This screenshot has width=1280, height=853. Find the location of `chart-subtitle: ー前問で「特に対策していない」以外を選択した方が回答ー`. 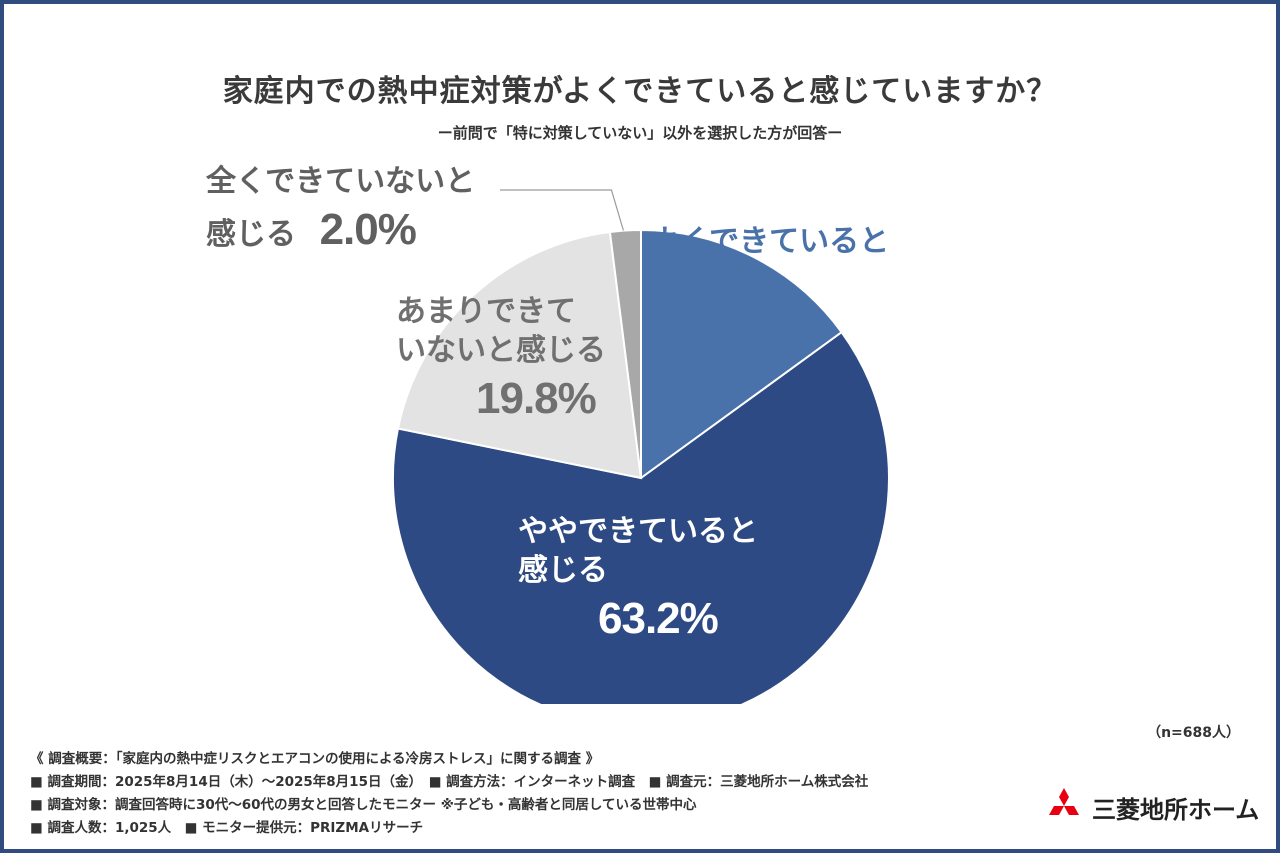

chart-subtitle: ー前問で「特に対策していない」以外を選択した方が回答ー is located at coordinates (640, 133).